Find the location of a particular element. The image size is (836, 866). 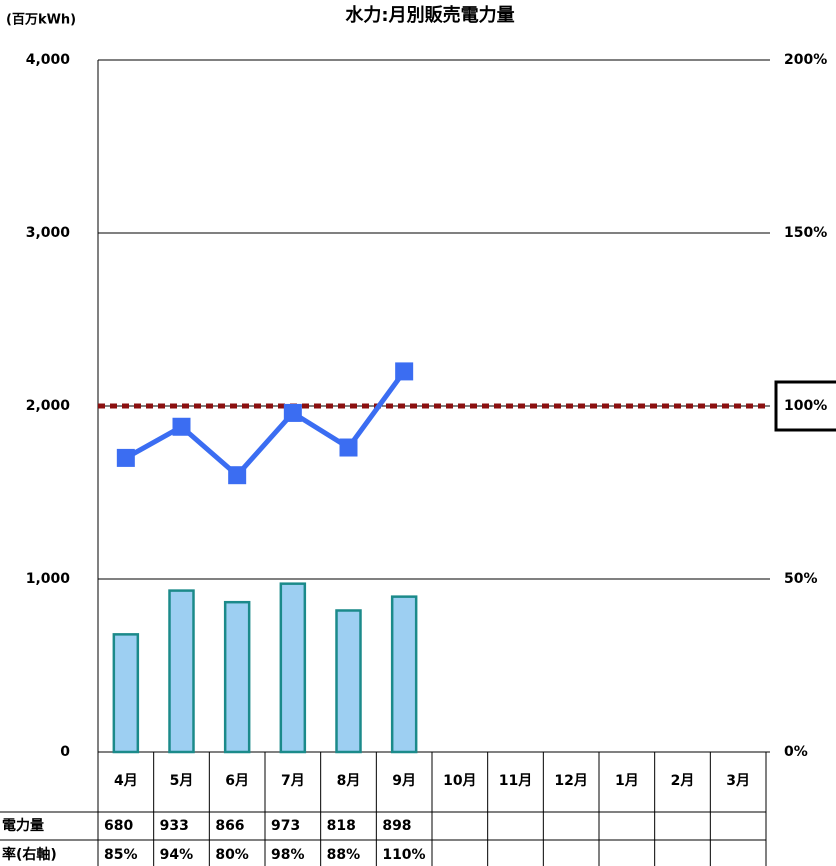

table-cell: 680 is located at coordinates (118, 826).